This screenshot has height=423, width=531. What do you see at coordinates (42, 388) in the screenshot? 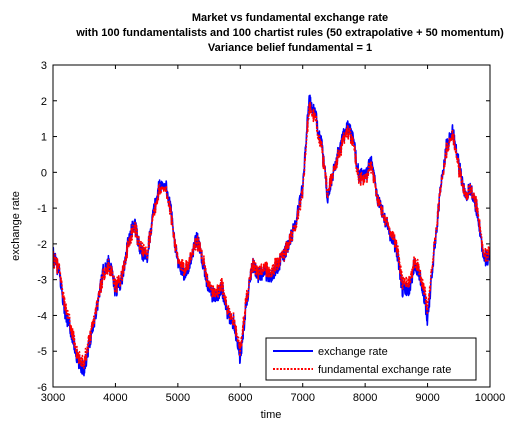
I see `y-tick-label: -6` at bounding box center [42, 388].